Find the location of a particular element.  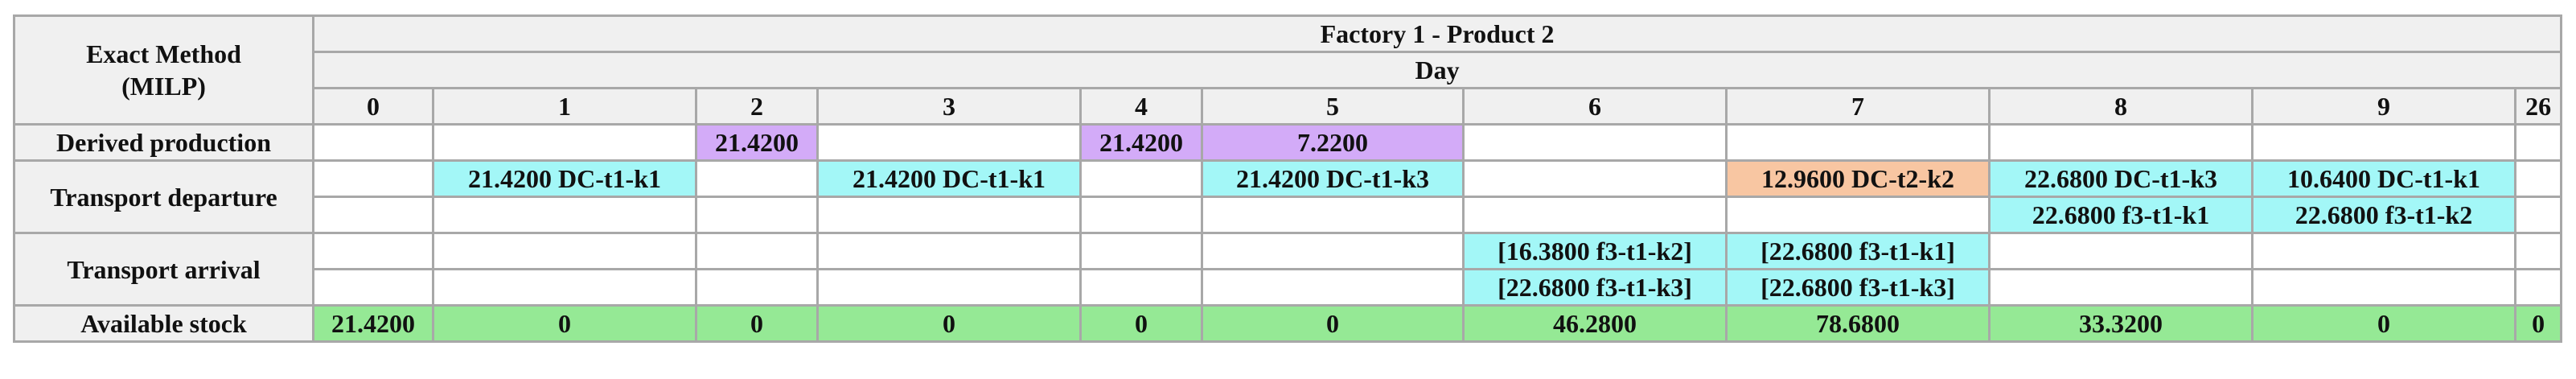

day-cell: 6 is located at coordinates (1595, 107).